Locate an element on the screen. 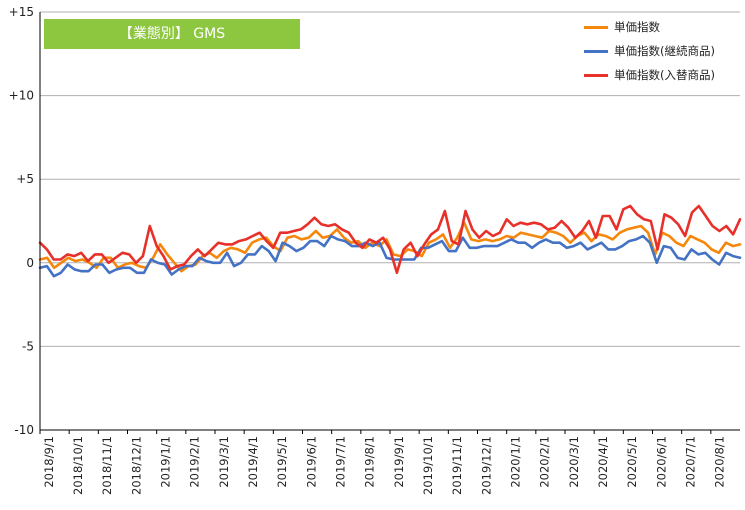 This screenshot has width=745, height=510. x-tick-label: 2019/2/1 is located at coordinates (195, 462).